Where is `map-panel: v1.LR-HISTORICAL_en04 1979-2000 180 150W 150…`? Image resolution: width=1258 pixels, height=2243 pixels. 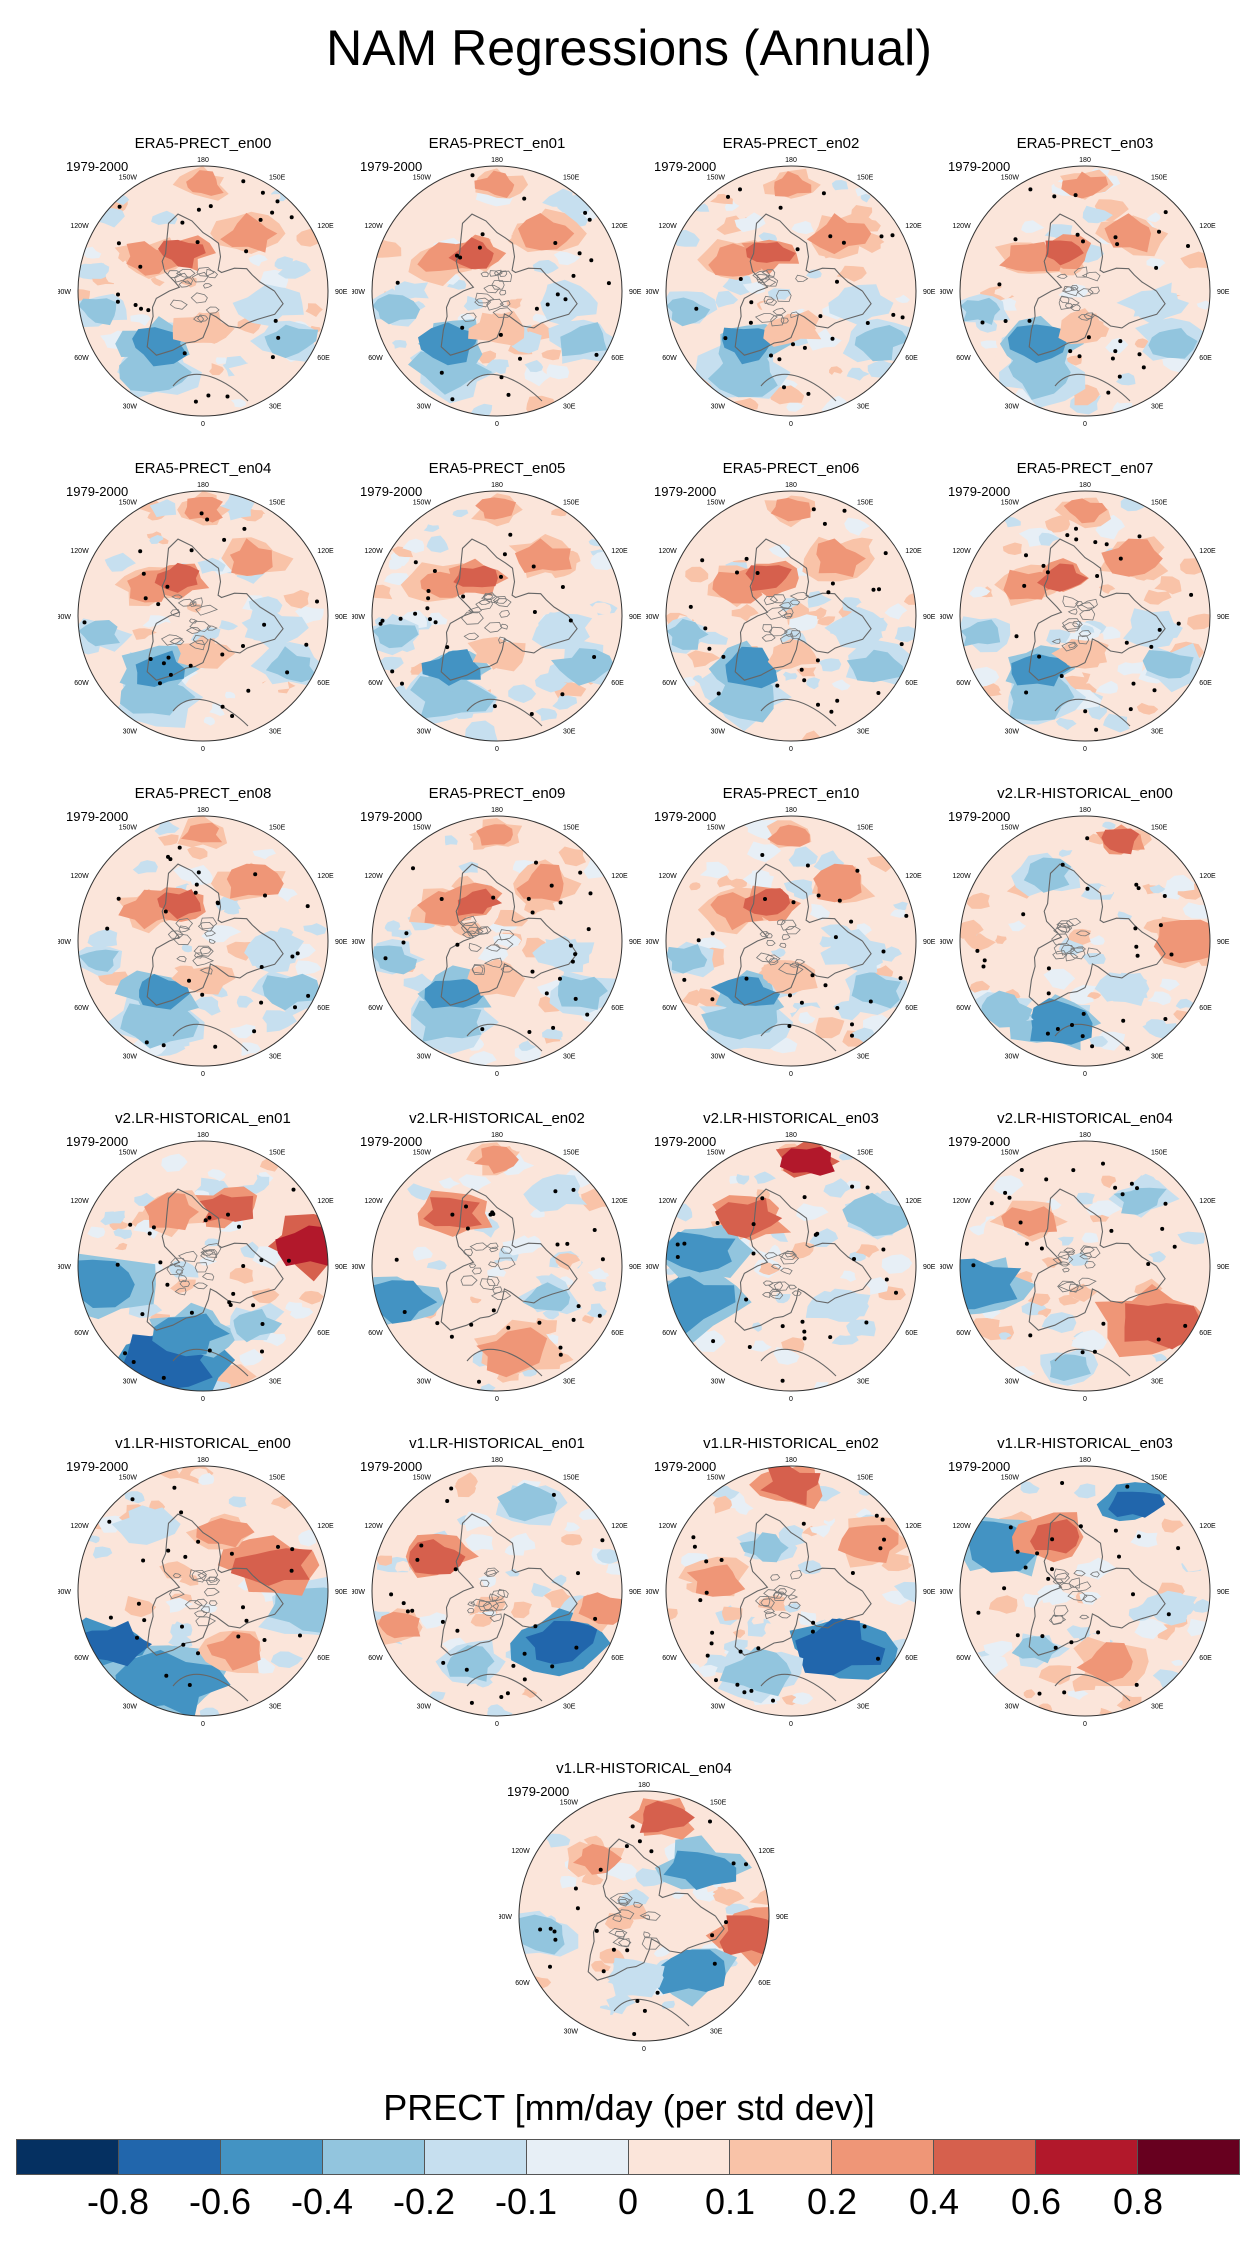 map-panel: v1.LR-HISTORICAL_en04 1979-2000 180 150W 150… is located at coordinates (644, 1910).